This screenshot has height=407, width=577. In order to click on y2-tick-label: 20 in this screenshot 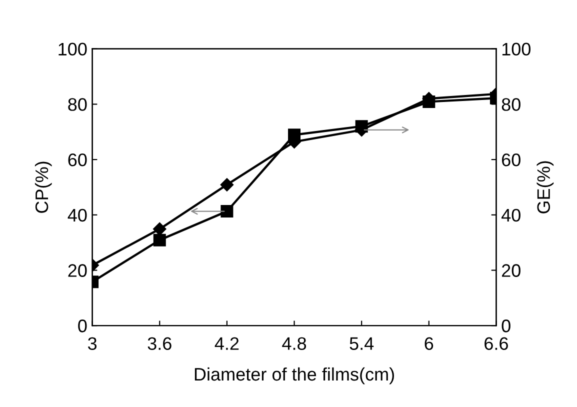, I will do `click(511, 270)`.